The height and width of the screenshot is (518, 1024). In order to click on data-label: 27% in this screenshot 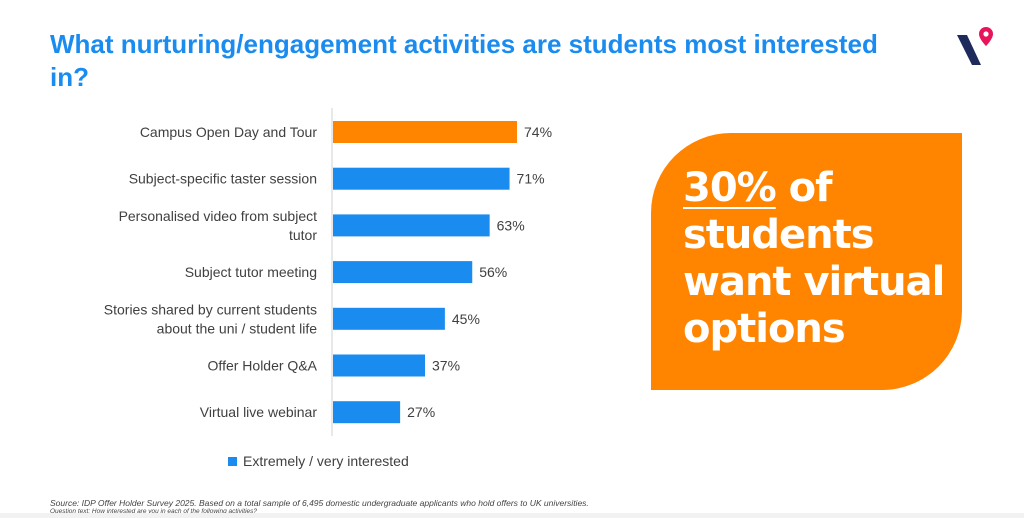, I will do `click(421, 412)`.